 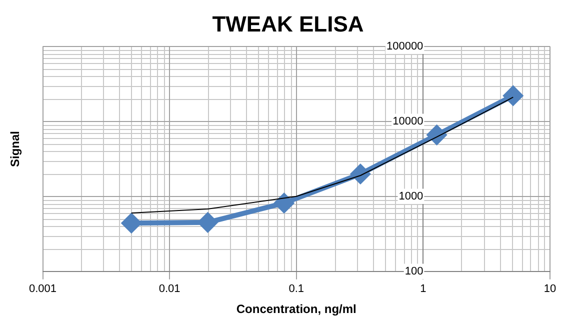 What do you see at coordinates (169, 289) in the screenshot?
I see `x-tick-label: 0.01` at bounding box center [169, 289].